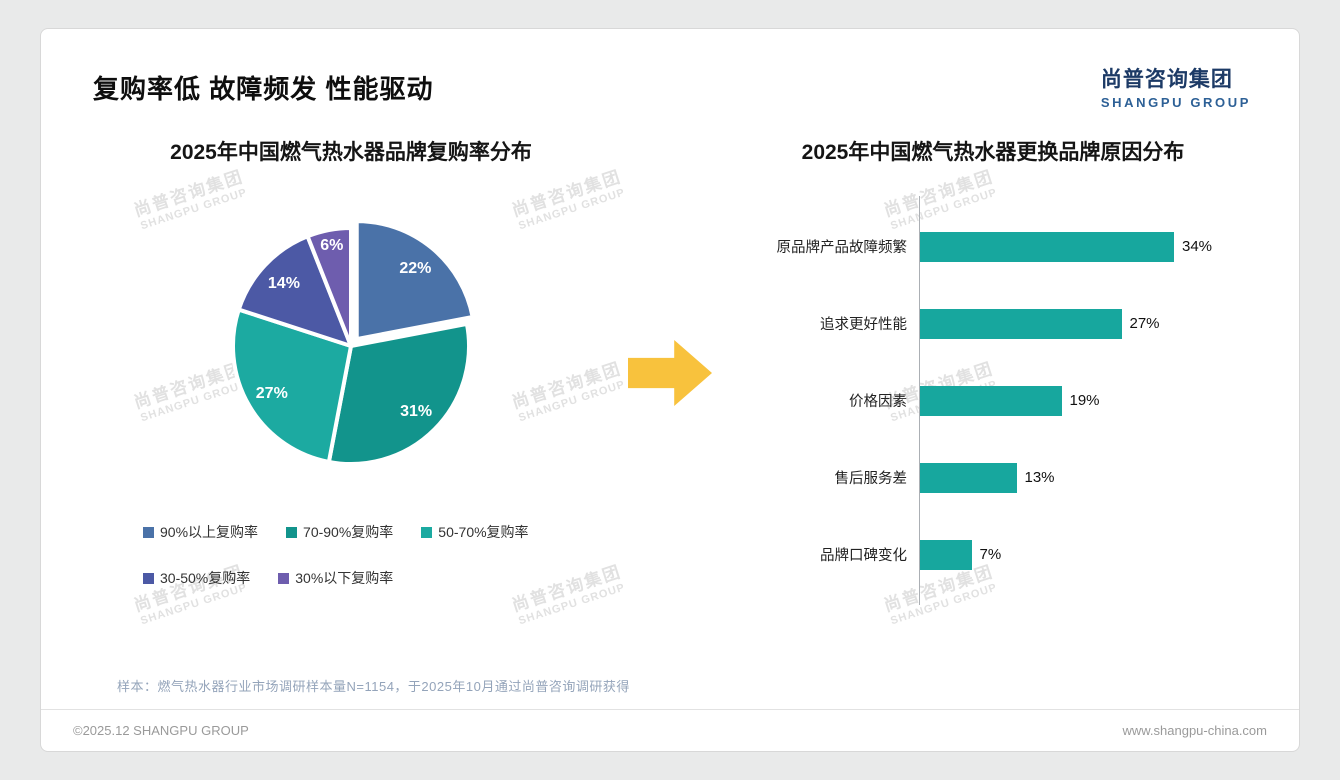 This screenshot has width=1340, height=780. I want to click on legend-item: 50-70%复购率, so click(475, 532).